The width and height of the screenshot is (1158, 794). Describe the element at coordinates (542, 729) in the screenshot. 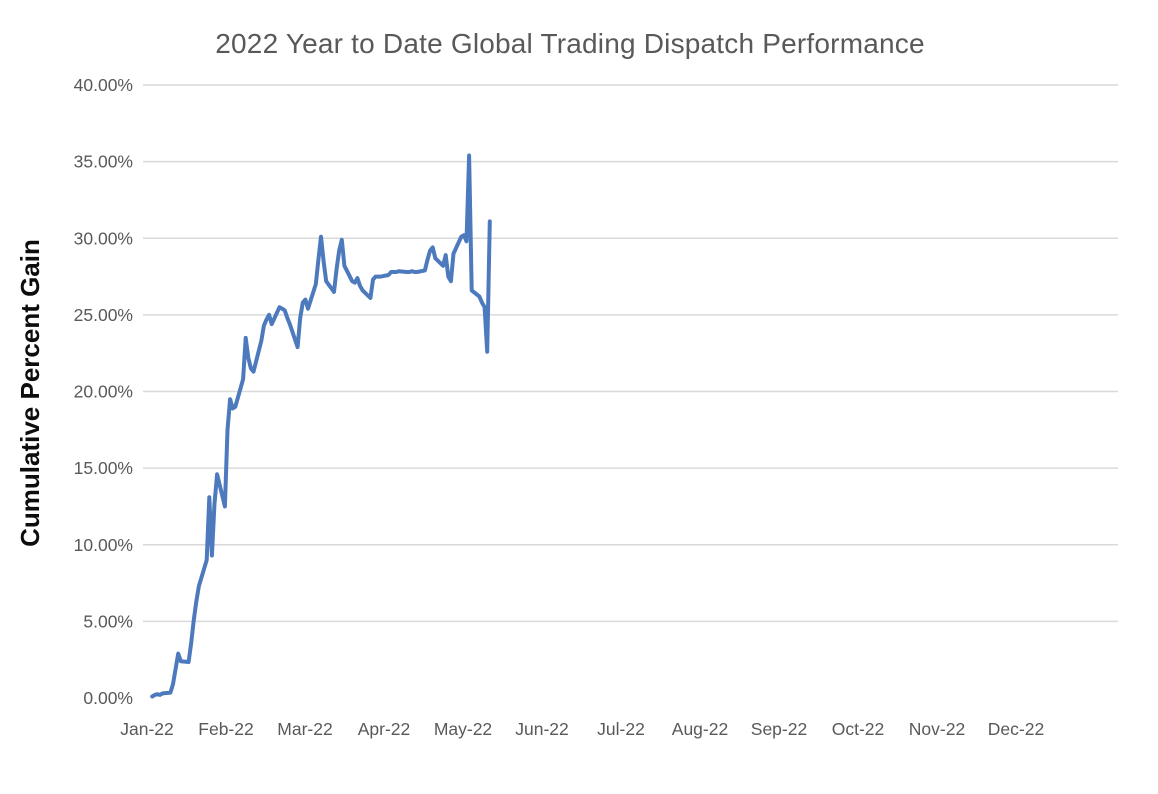

I see `x-axis-tick-label: Jun-22` at that location.